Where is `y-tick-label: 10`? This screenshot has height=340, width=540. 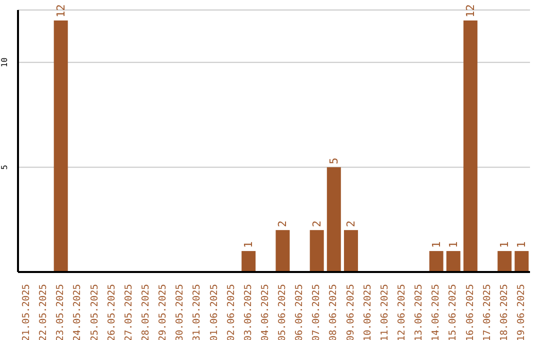 y-tick-label: 10 is located at coordinates (4, 62).